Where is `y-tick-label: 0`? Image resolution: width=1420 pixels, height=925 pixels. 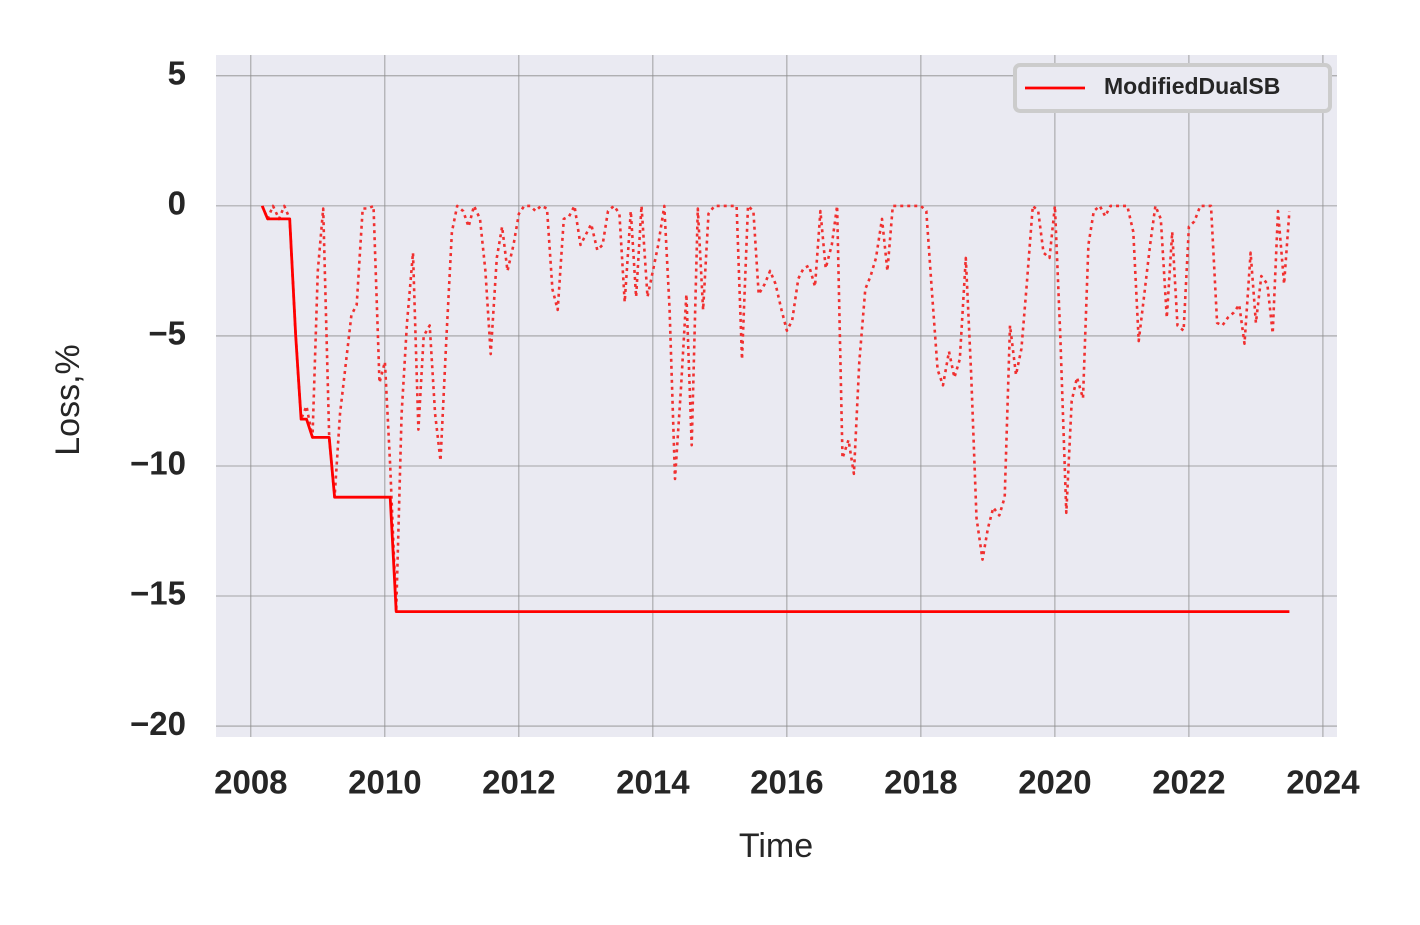 y-tick-label: 0 is located at coordinates (177, 203).